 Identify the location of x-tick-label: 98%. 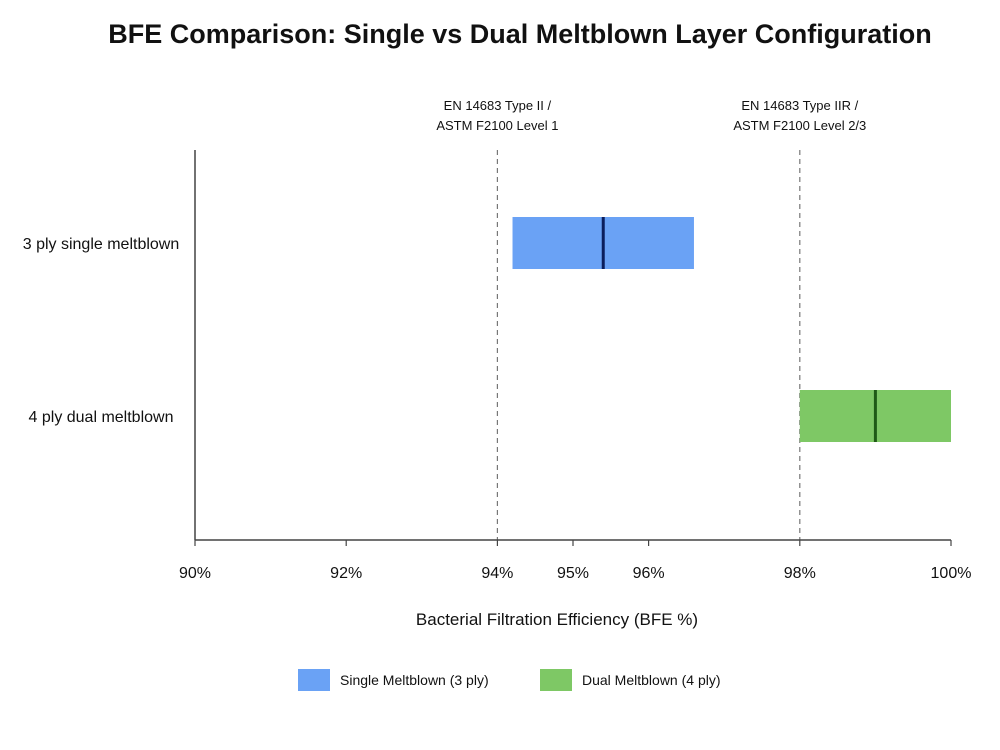
(800, 573).